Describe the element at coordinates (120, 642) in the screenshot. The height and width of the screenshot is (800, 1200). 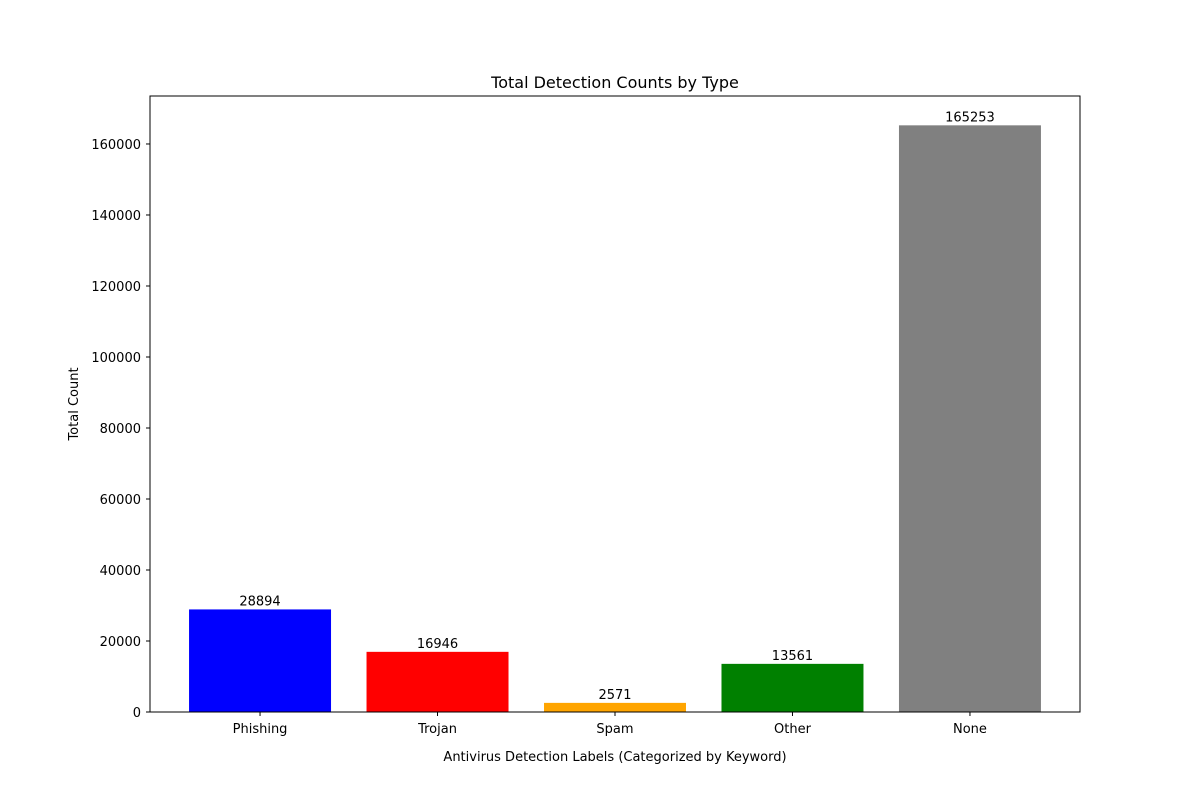
I see `y-tick-label: 20000` at that location.